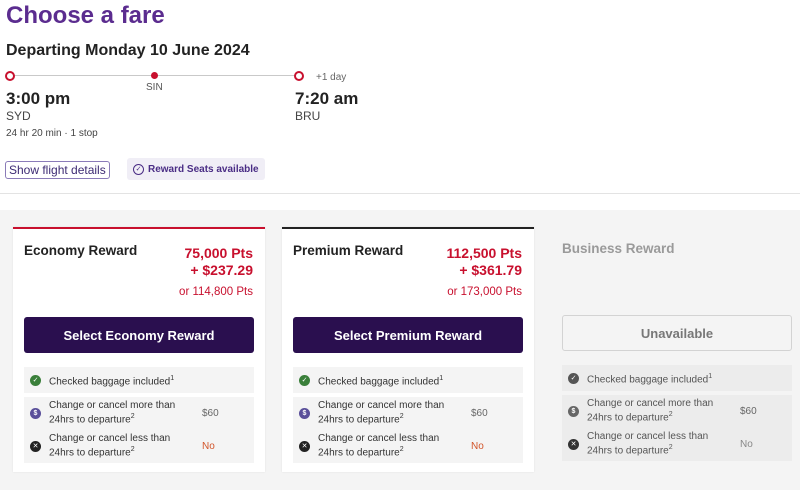  Describe the element at coordinates (85, 15) in the screenshot. I see `page-title: Choose a fare` at that location.